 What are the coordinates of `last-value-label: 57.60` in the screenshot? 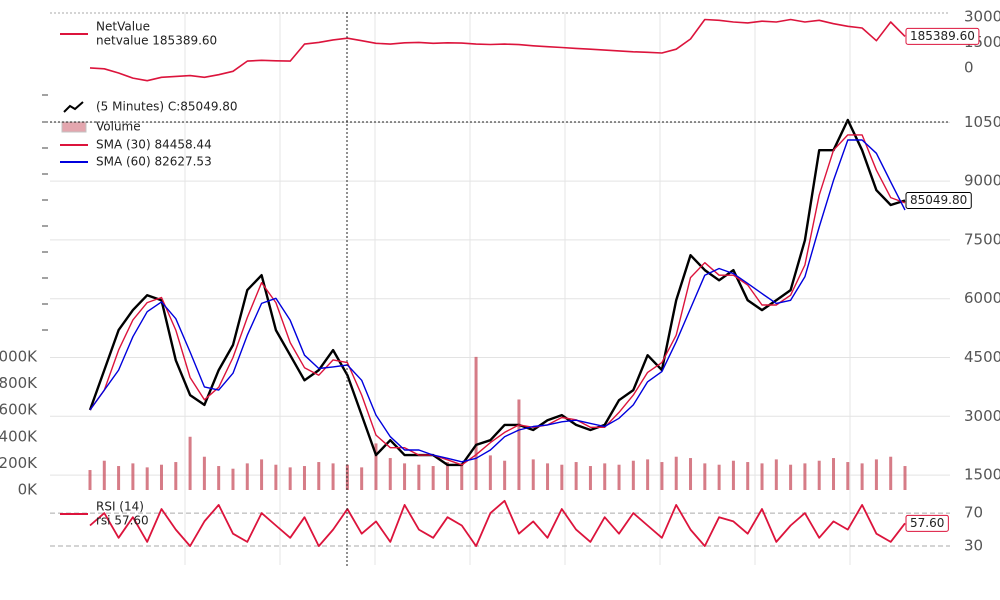 It's located at (927, 523).